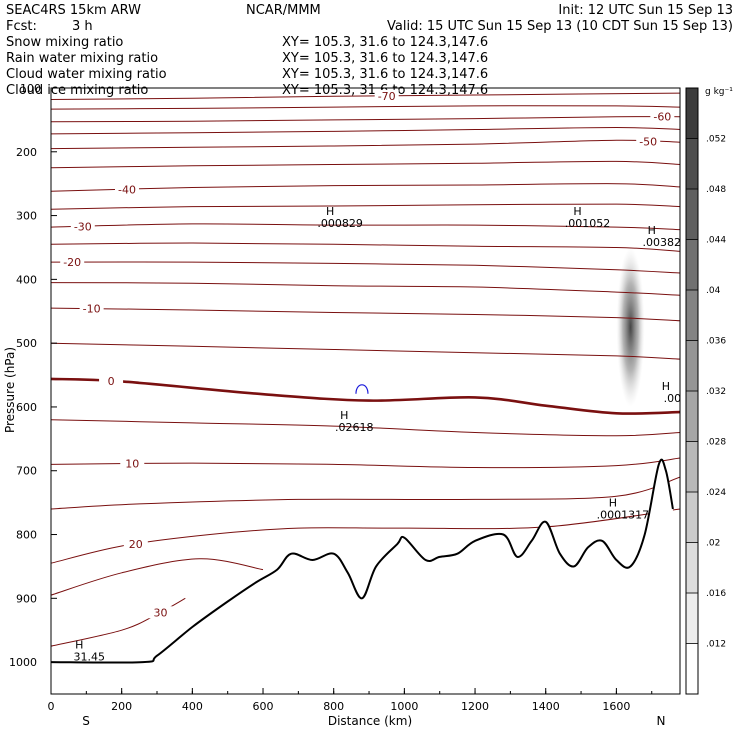 The image size is (740, 740). I want to click on x-tick-label: 400, so click(192, 706).